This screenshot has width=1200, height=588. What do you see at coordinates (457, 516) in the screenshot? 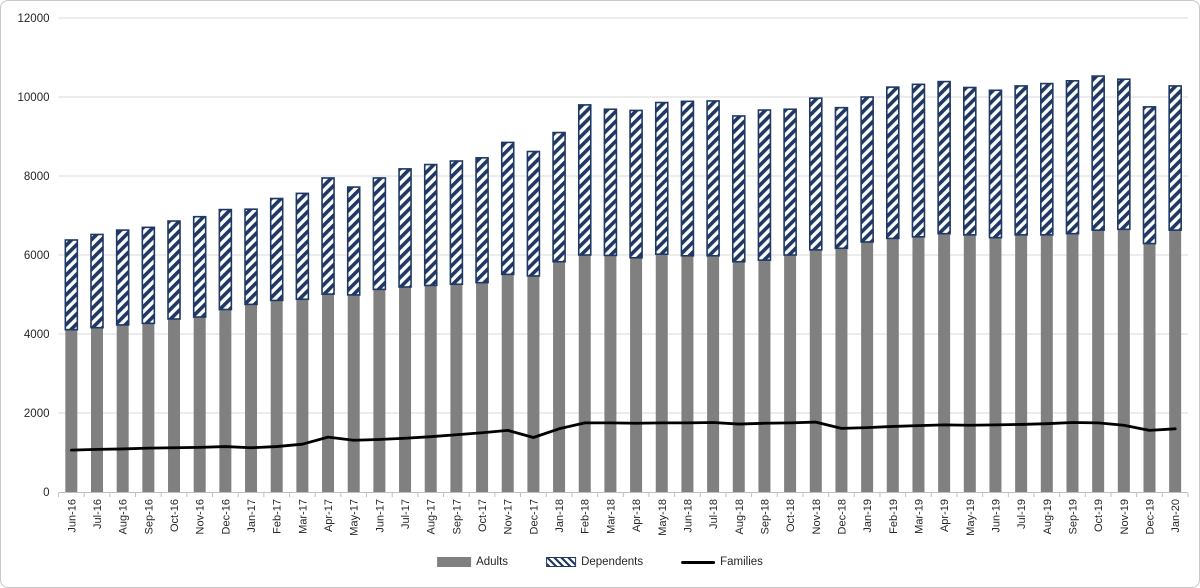
I see `x-axis-label: Sep-17` at bounding box center [457, 516].